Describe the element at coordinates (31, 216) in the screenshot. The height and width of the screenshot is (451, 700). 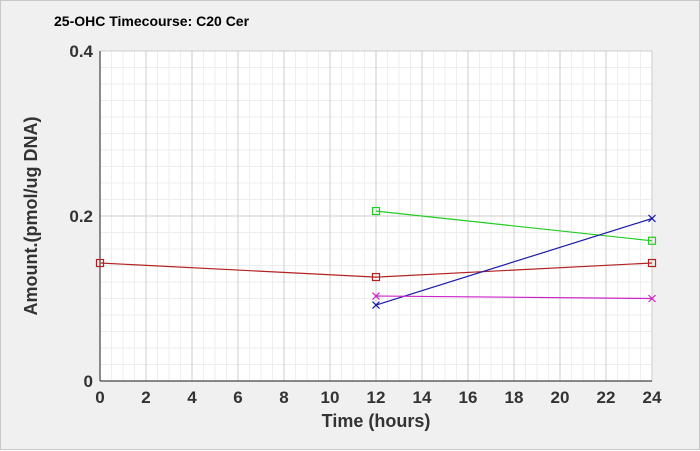
I see `y-axis-title: Amount.(pmol/ug DNA)` at that location.